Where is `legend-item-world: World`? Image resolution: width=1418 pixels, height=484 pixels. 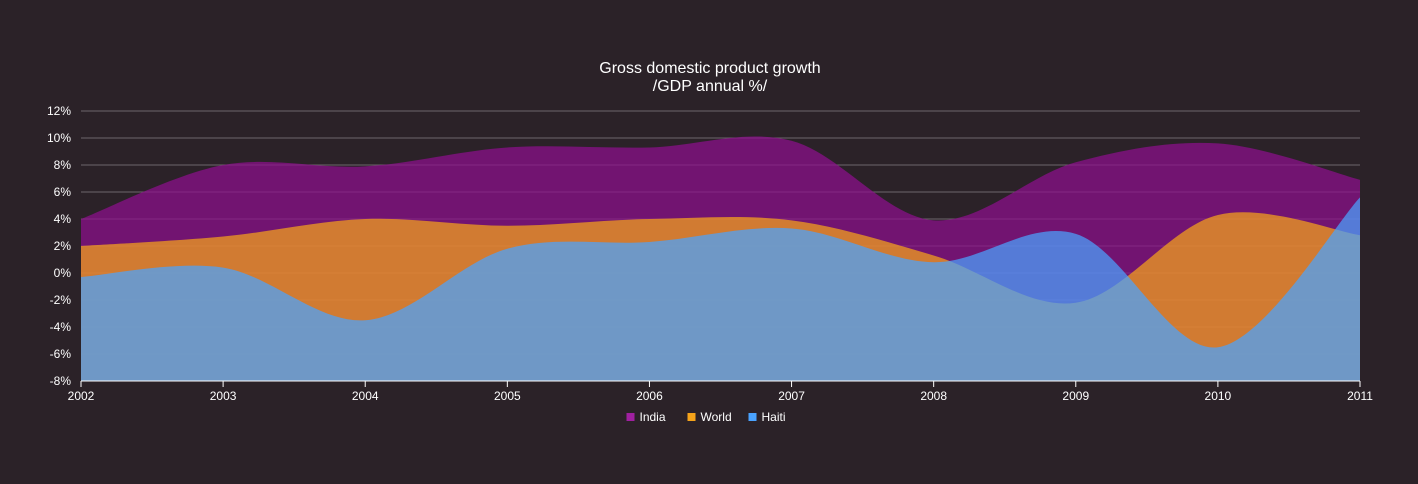 legend-item-world: World is located at coordinates (709, 417).